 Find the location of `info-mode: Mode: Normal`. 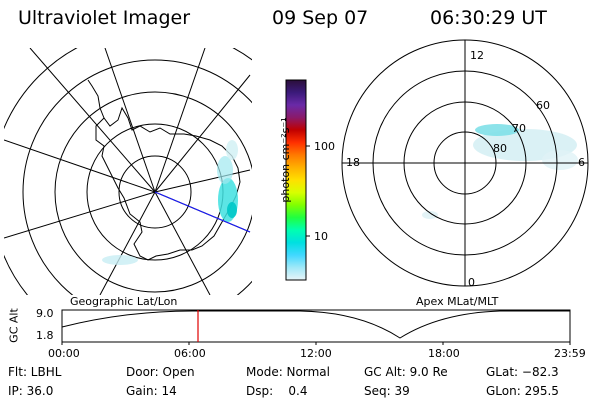

info-mode: Mode: Normal is located at coordinates (288, 372).